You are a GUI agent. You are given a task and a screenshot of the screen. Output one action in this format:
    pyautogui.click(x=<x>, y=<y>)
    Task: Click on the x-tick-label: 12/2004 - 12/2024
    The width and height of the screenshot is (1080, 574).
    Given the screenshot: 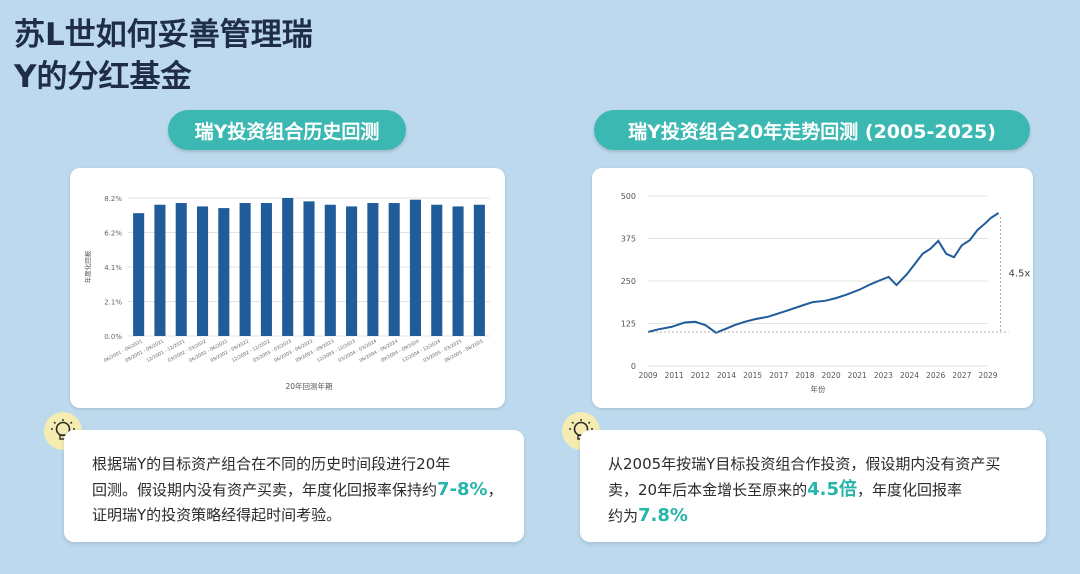 What is the action you would take?
    pyautogui.click(x=421, y=350)
    